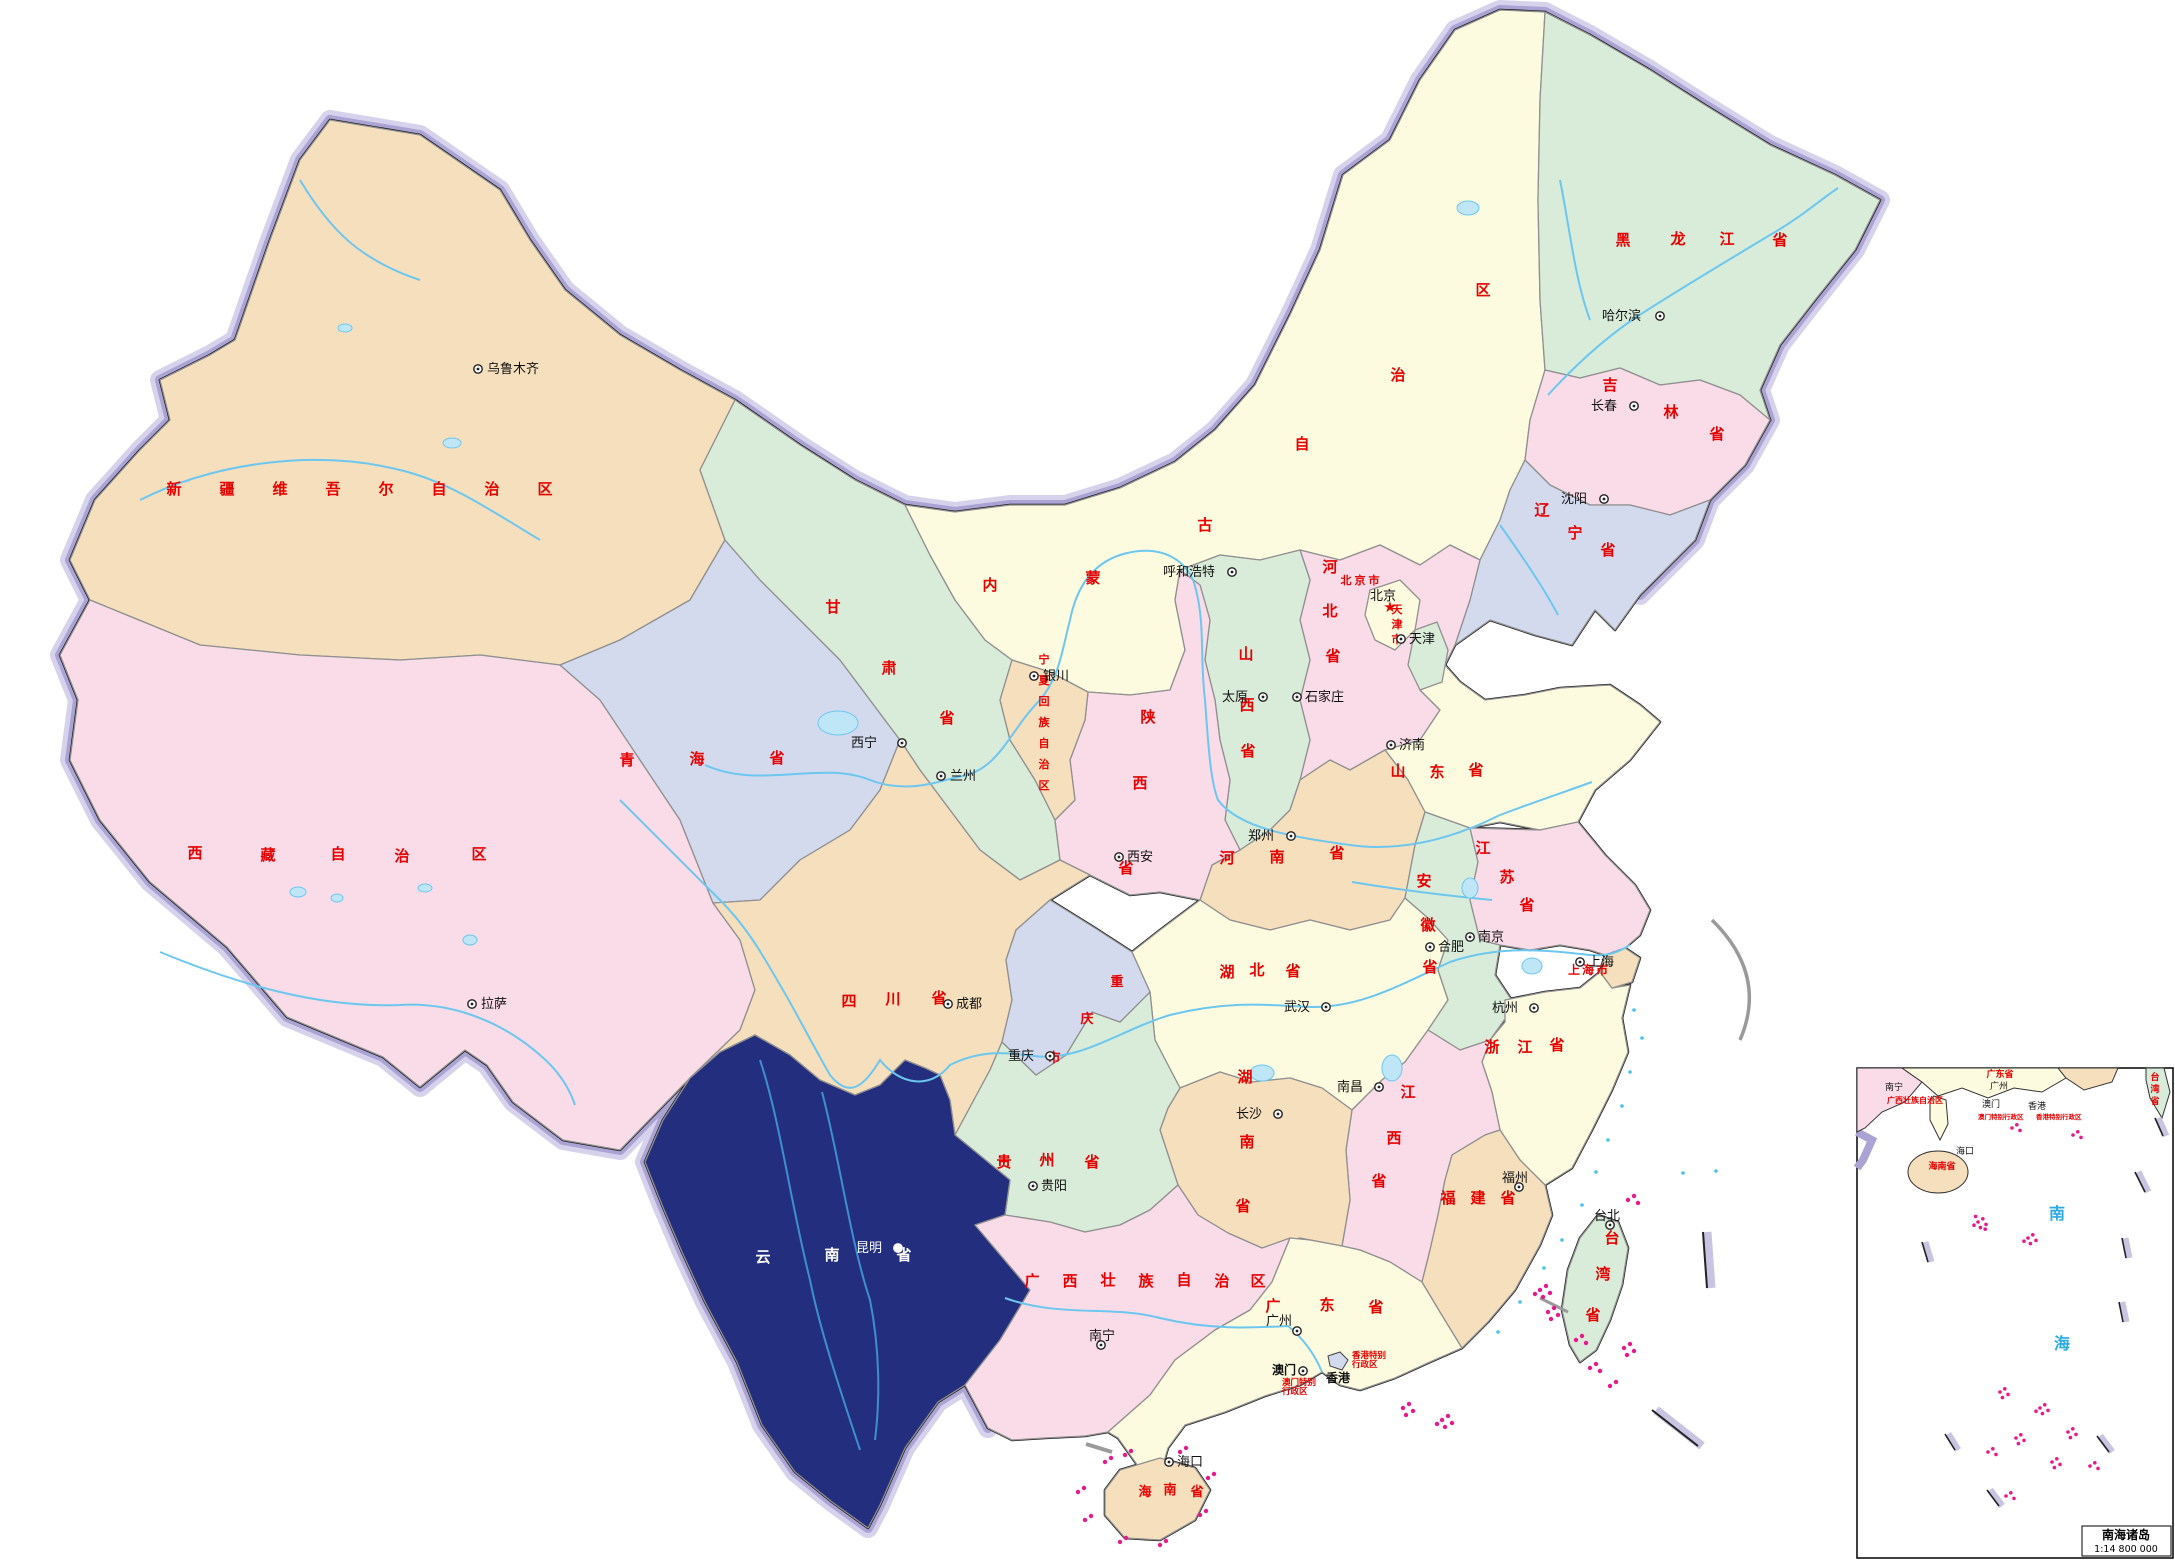 The height and width of the screenshot is (1560, 2175). I want to click on province-label-fujian: 福, so click(1447, 1198).